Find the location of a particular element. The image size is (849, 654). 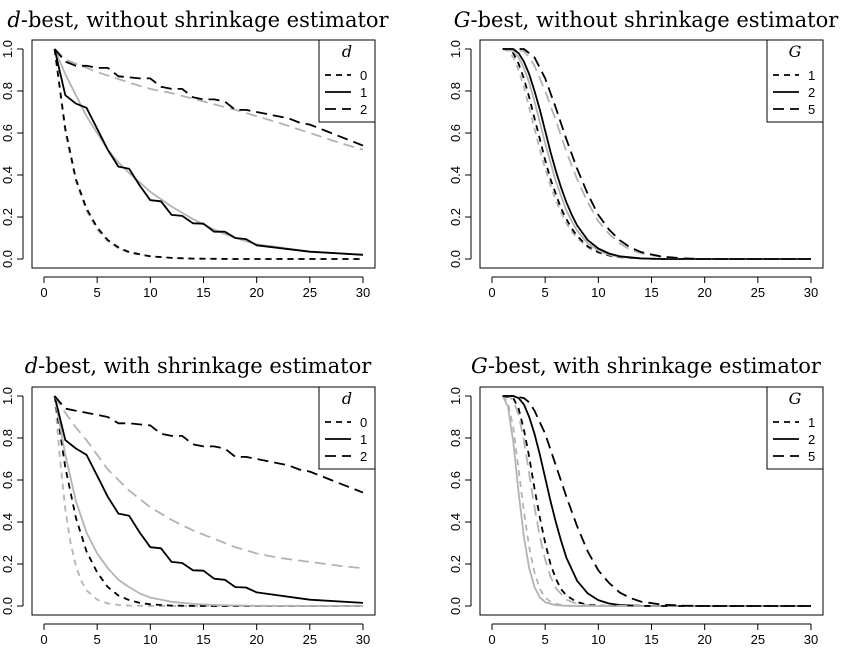

chart-title: d-best, without shrinkage estimator is located at coordinates (198, 20).